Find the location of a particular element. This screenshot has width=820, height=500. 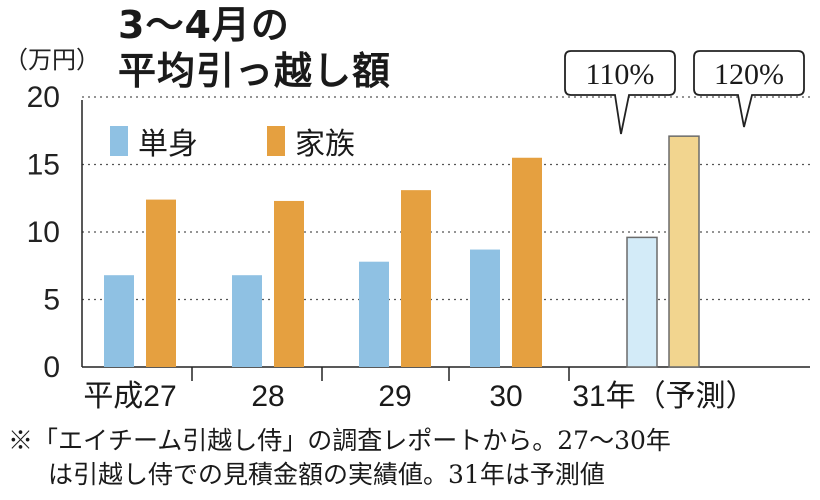

y-tick-label-15: 15 is located at coordinates (43, 165).